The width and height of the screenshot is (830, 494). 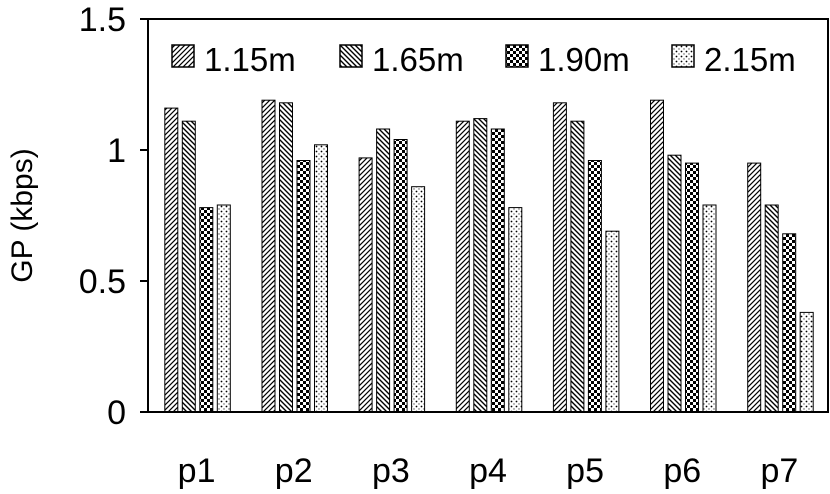 What do you see at coordinates (188, 266) in the screenshot?
I see `bar-p1-1.65m` at bounding box center [188, 266].